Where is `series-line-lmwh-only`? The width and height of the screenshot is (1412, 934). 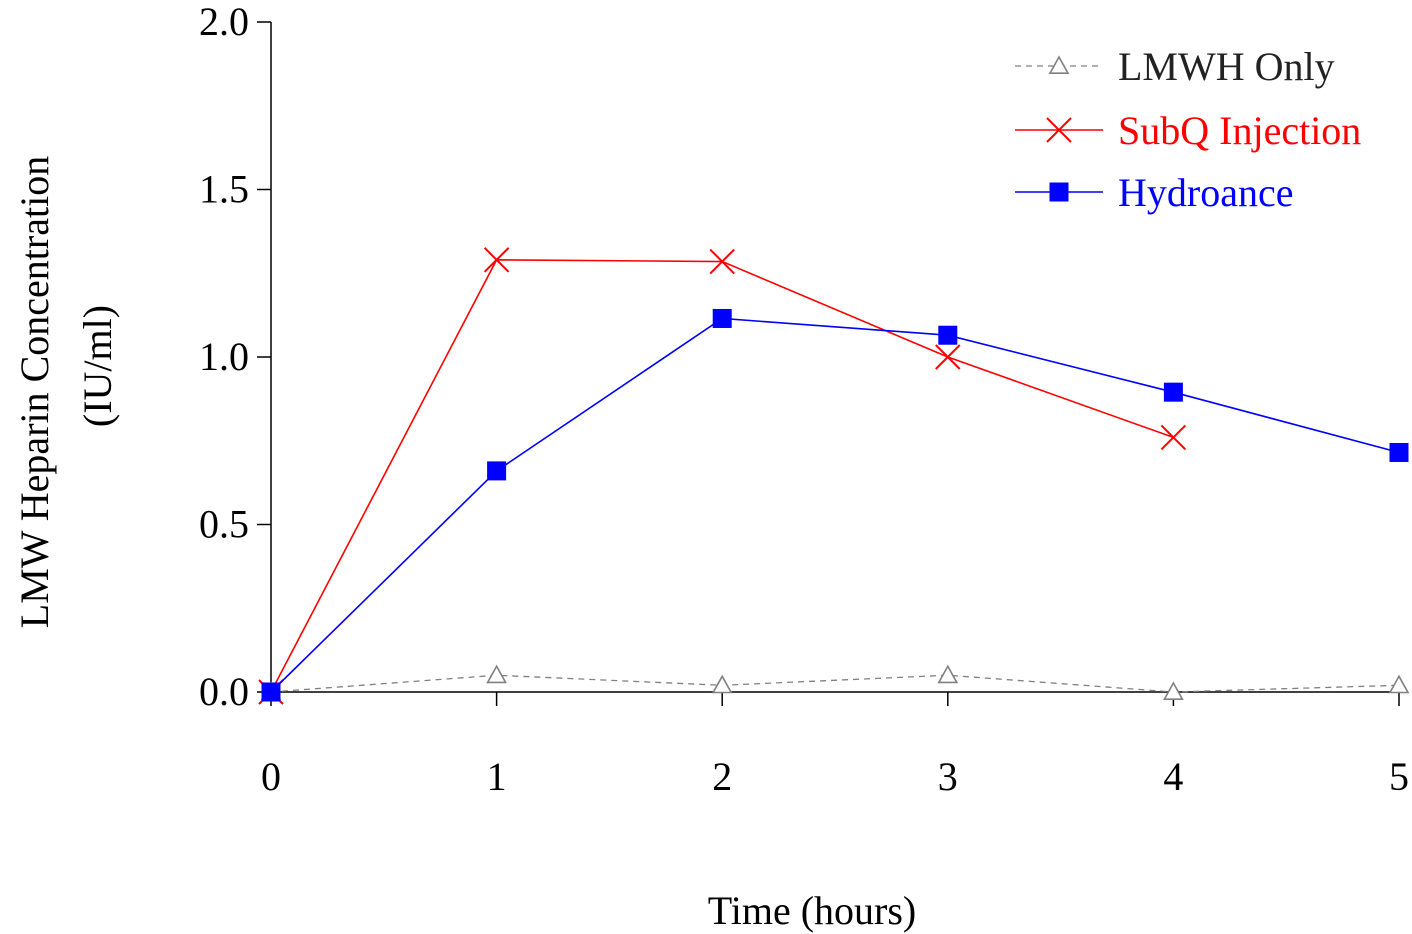
series-line-lmwh-only is located at coordinates (835, 683).